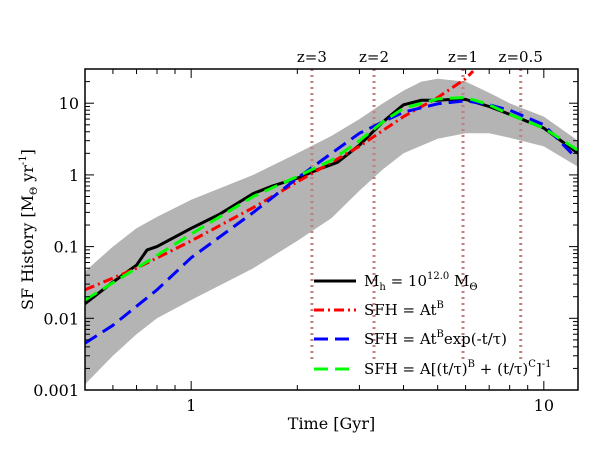 This screenshot has width=598, height=462. Describe the element at coordinates (56, 390) in the screenshot. I see `y-tick-label: 0.001` at that location.